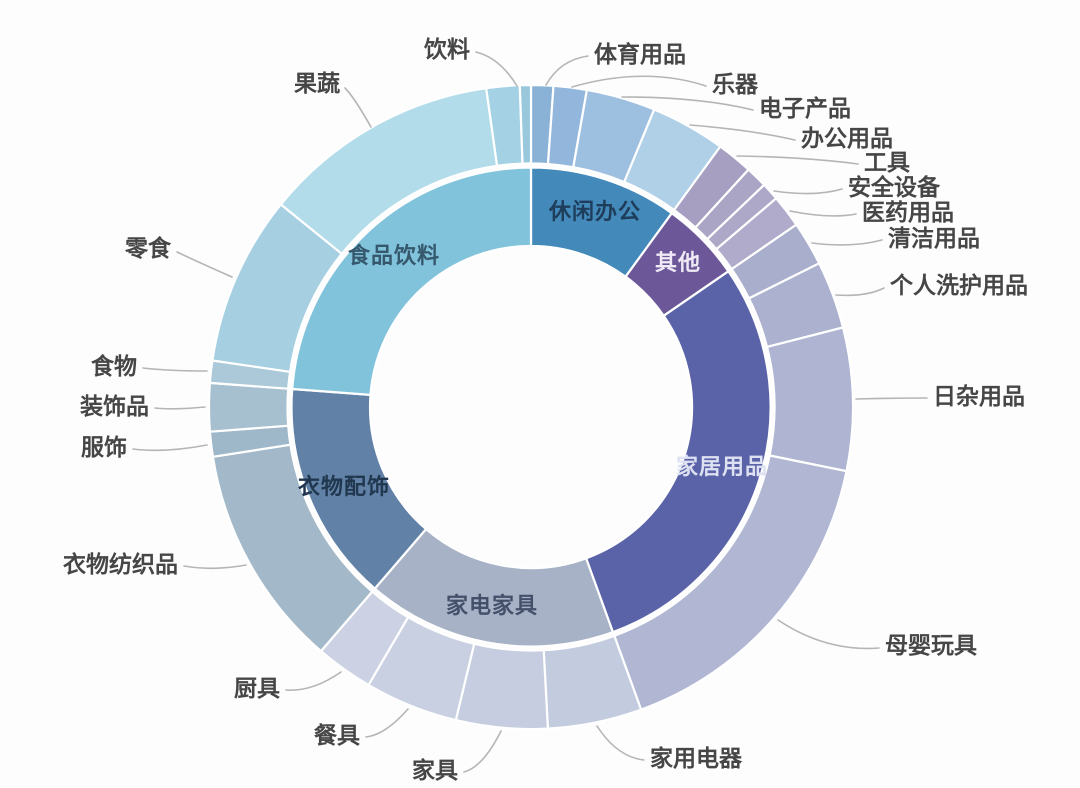 The width and height of the screenshot is (1080, 788). Describe the element at coordinates (204, 264) in the screenshot. I see `pointer-snacks` at that location.